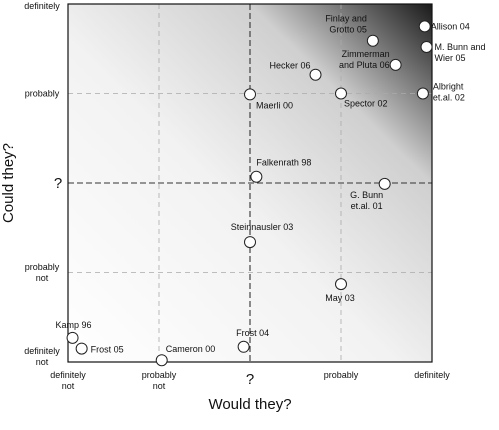  What do you see at coordinates (450, 26) in the screenshot?
I see `data-point-label: Allison 04` at bounding box center [450, 26].